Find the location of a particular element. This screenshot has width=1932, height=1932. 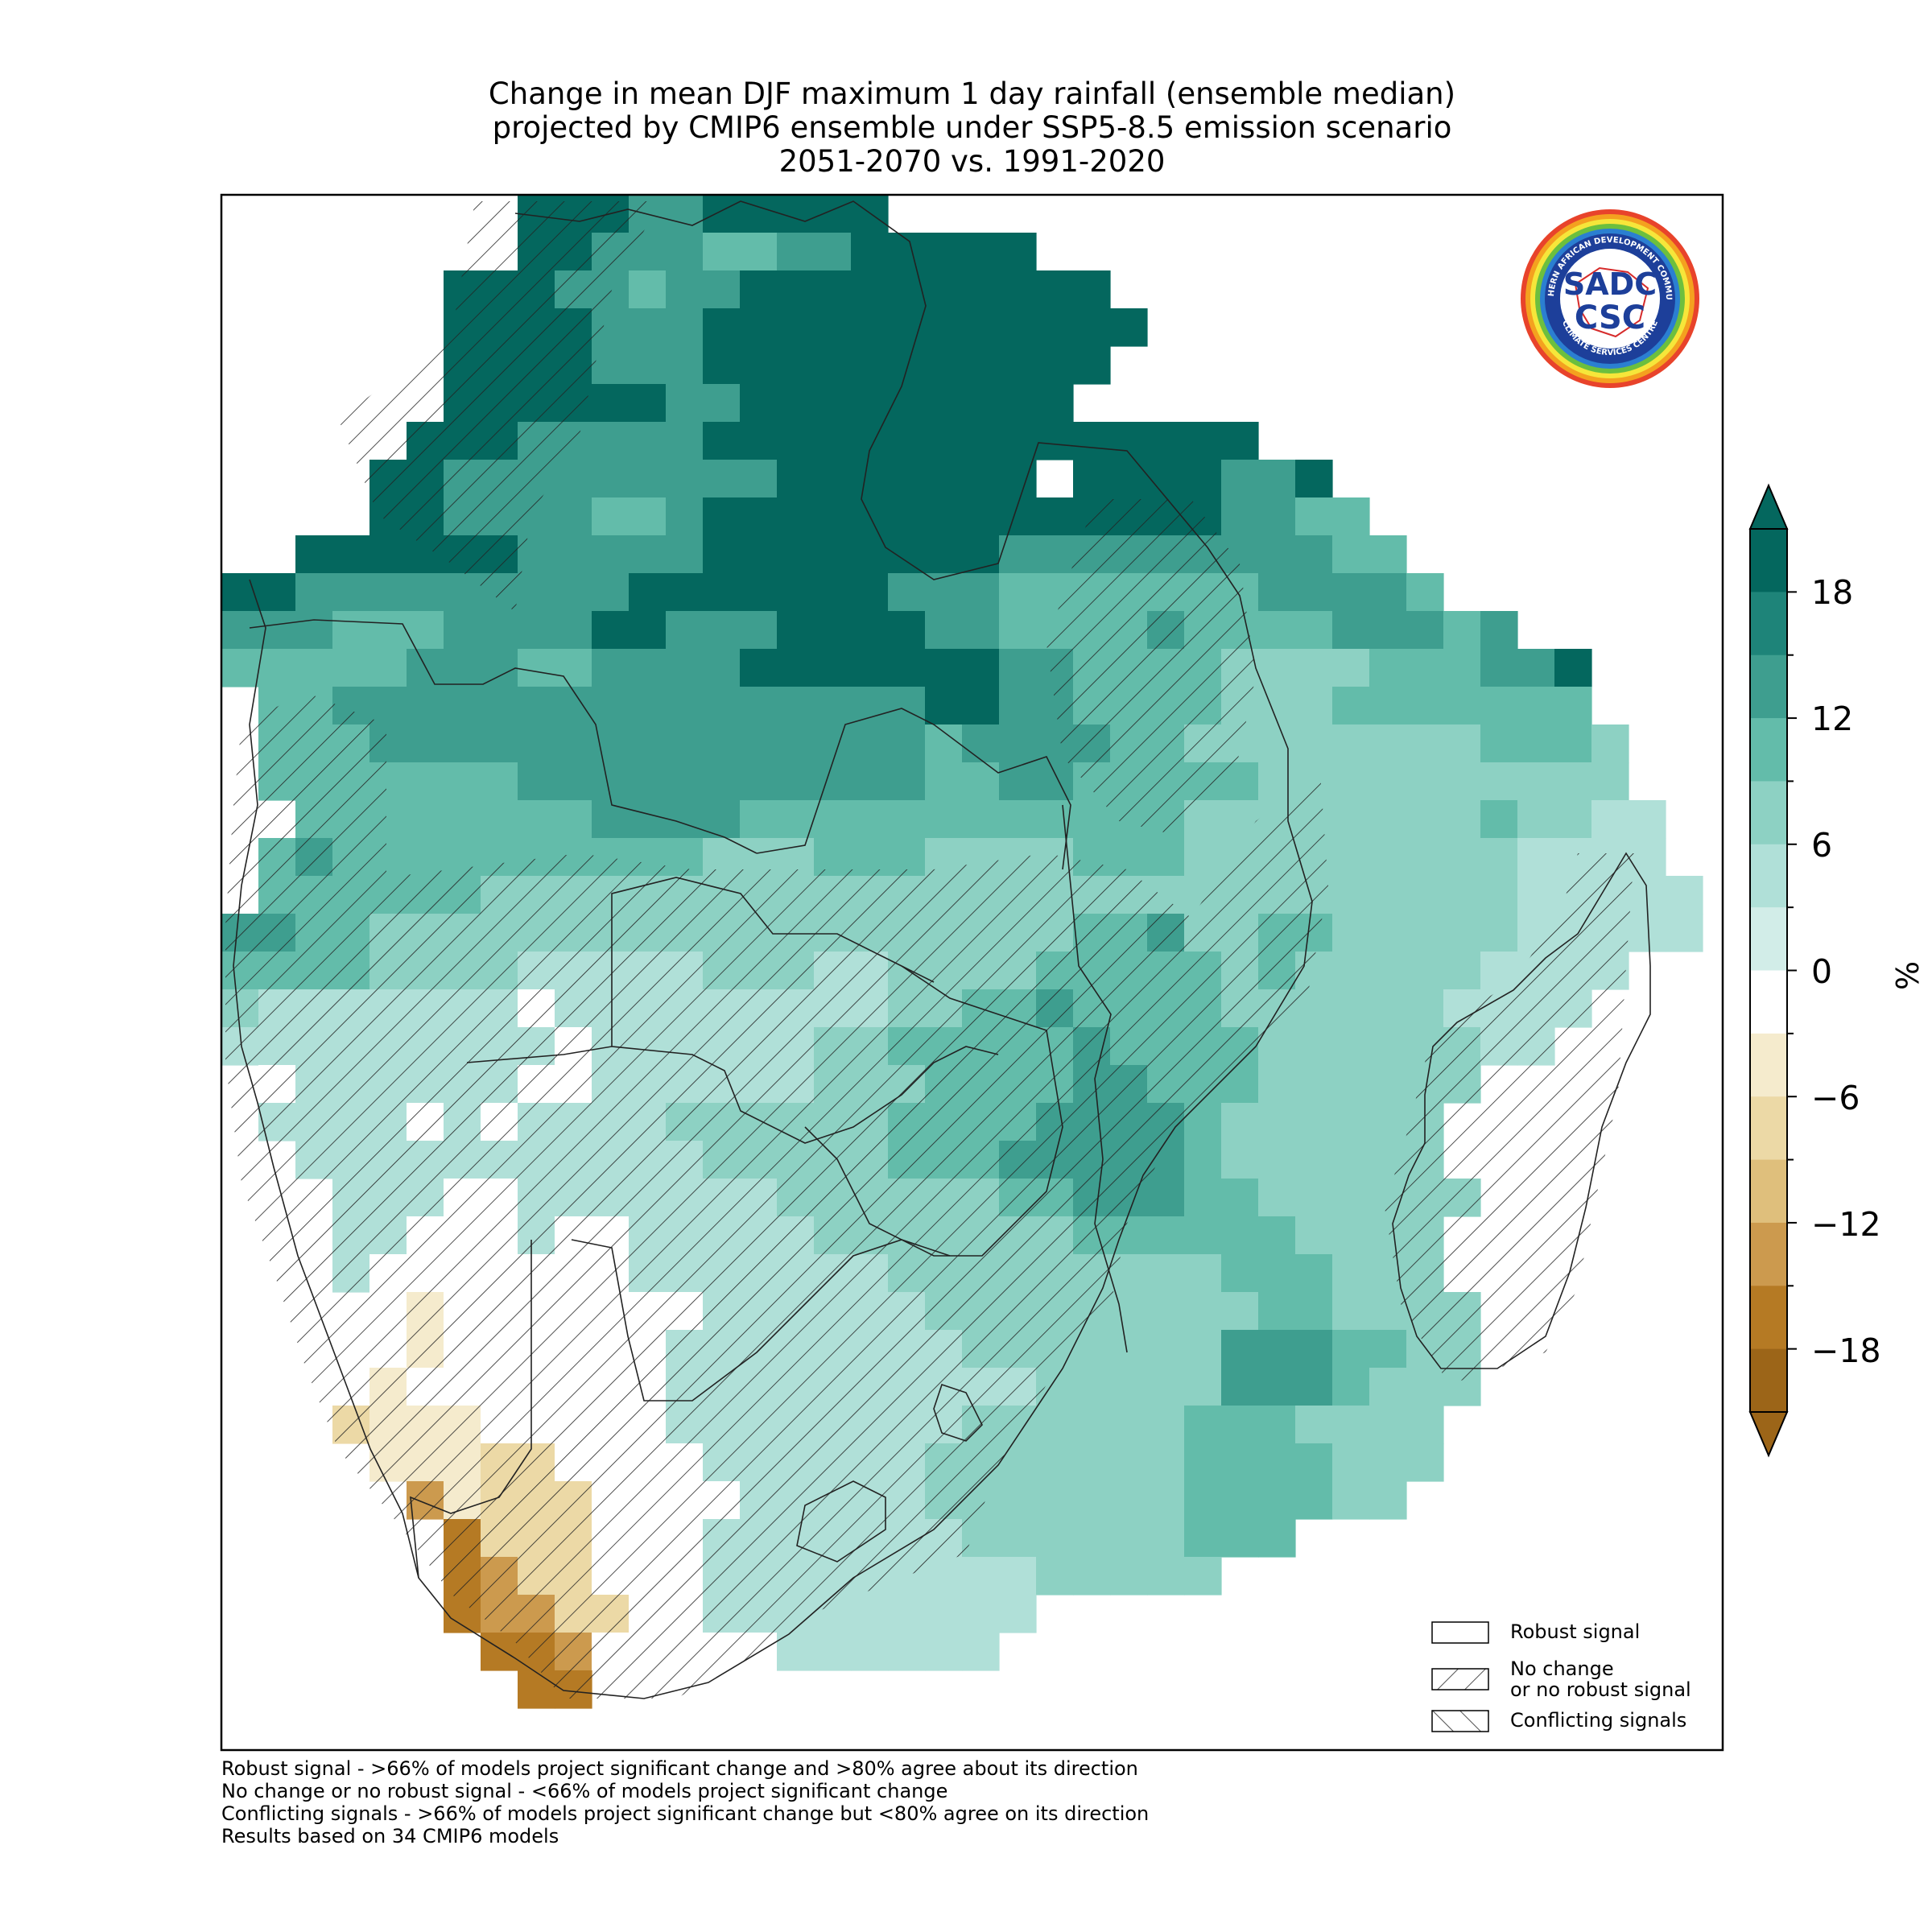

colorbar-tick-label: 6 is located at coordinates (1822, 845).